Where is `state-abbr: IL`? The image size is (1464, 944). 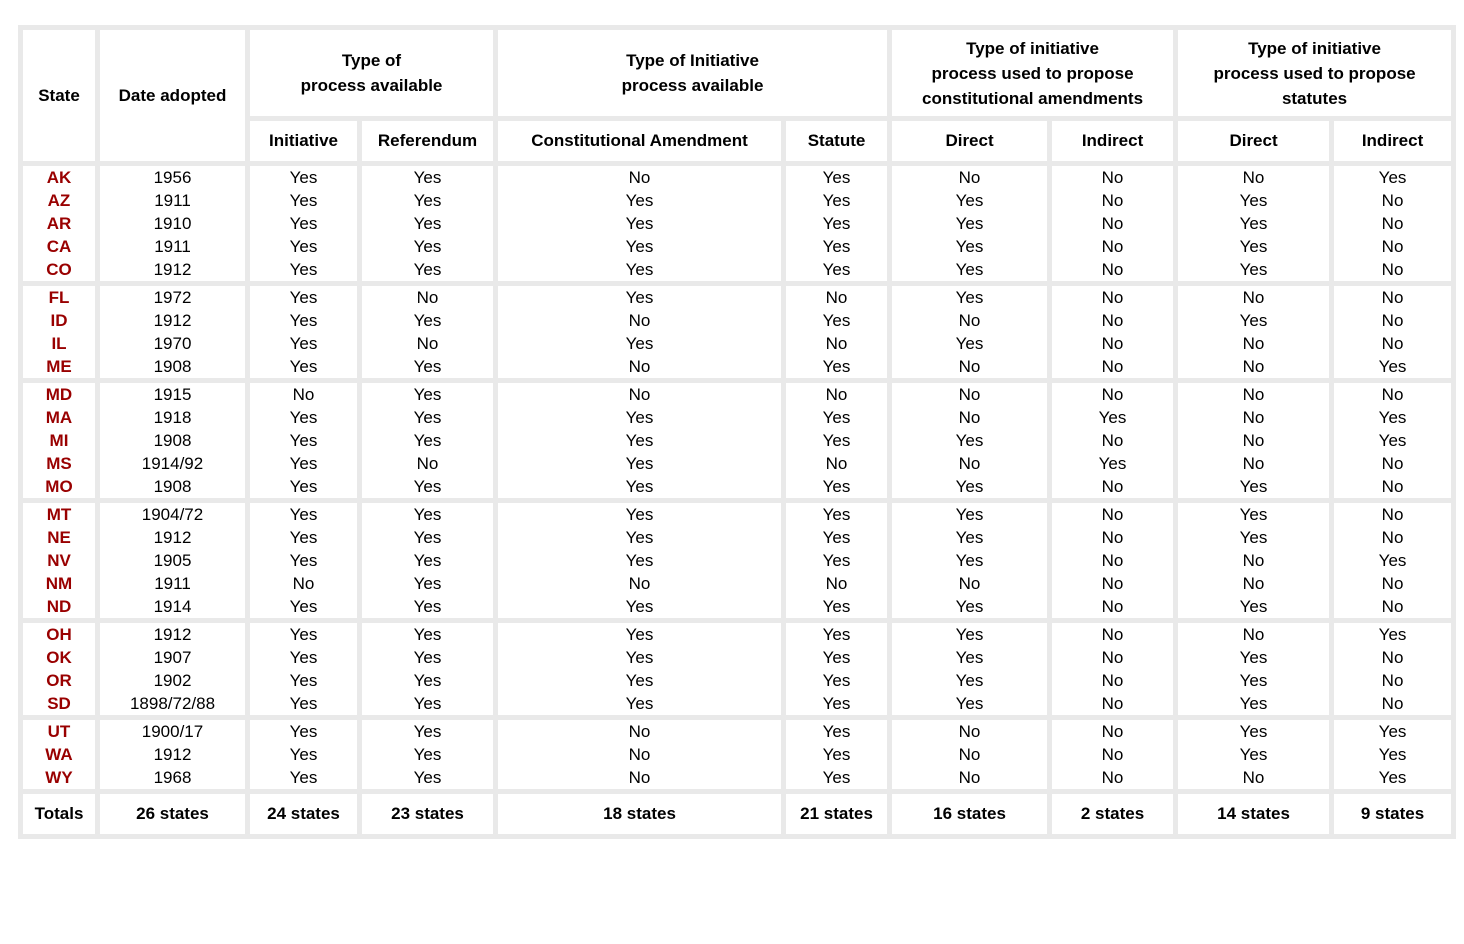 state-abbr: IL is located at coordinates (59, 343).